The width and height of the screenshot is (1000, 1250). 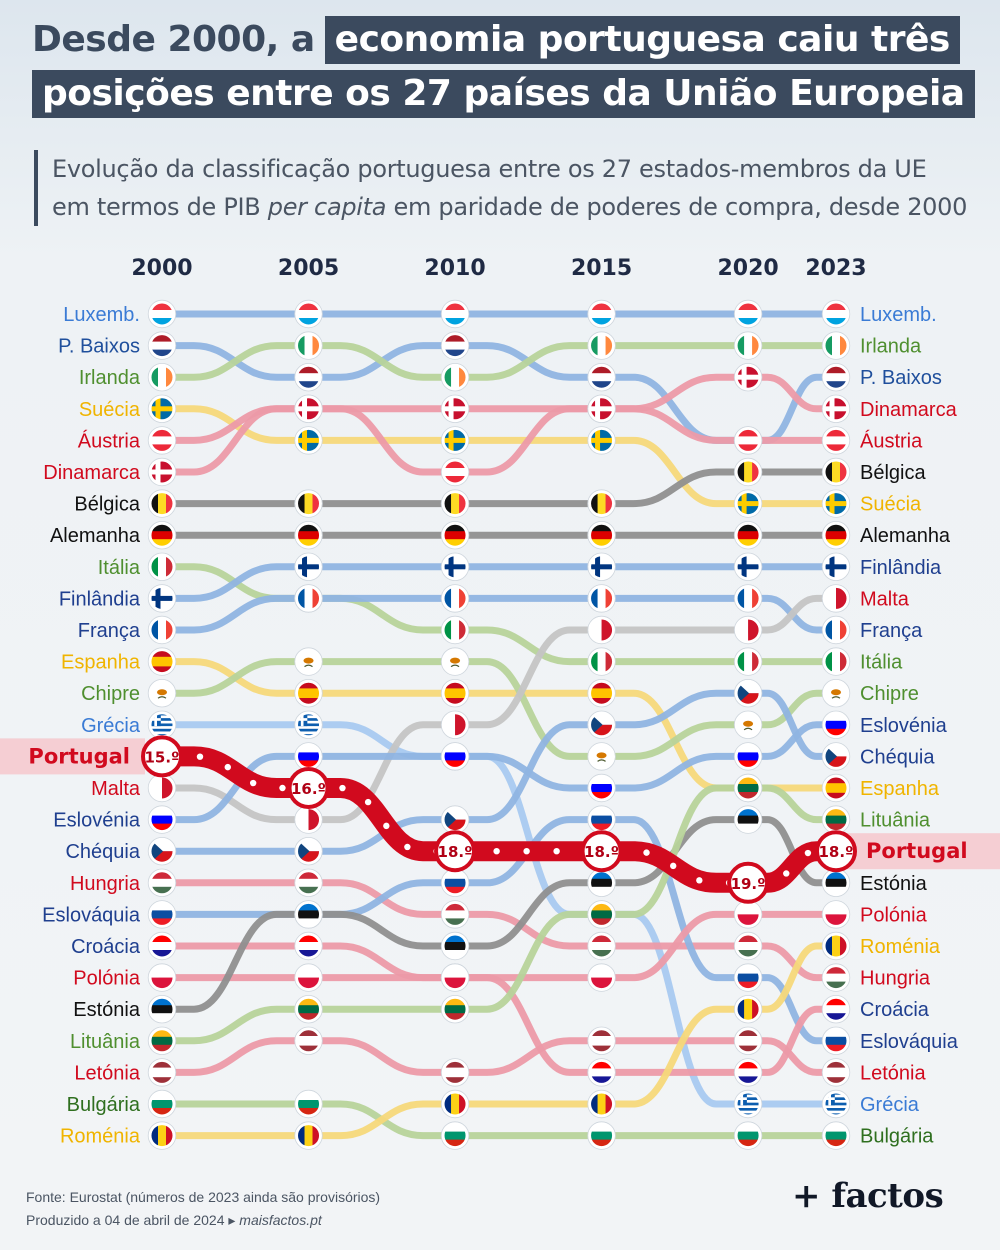 What do you see at coordinates (110, 378) in the screenshot?
I see `left-label-irlanda: Irlanda` at bounding box center [110, 378].